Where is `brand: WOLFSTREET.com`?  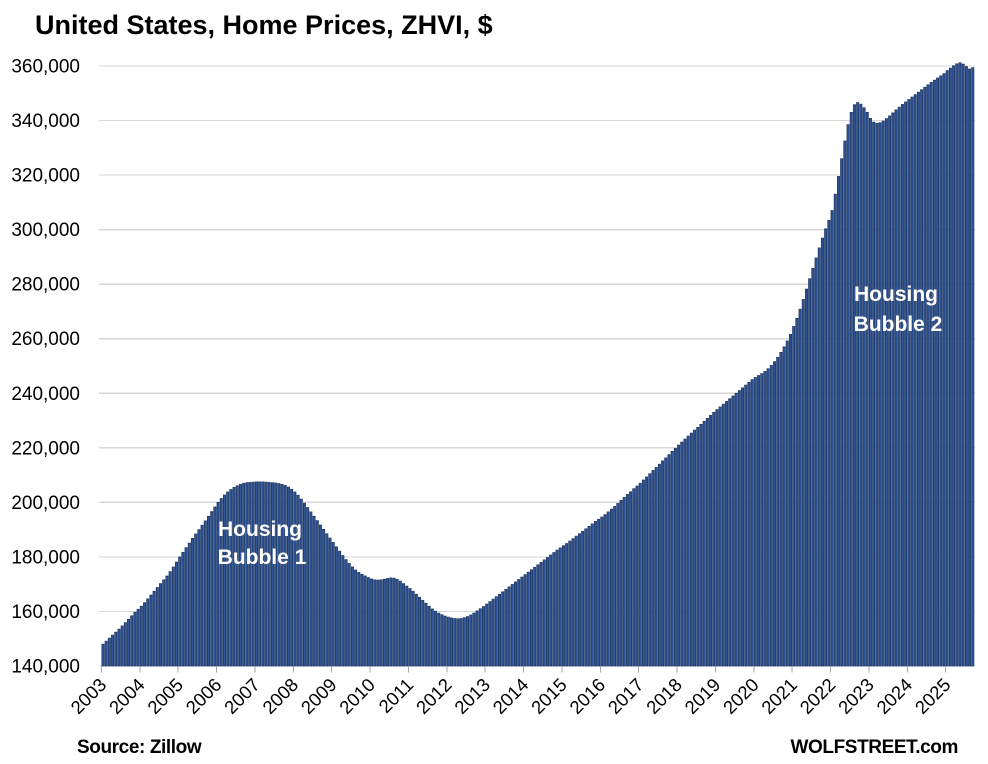
brand: WOLFSTREET.com is located at coordinates (874, 747).